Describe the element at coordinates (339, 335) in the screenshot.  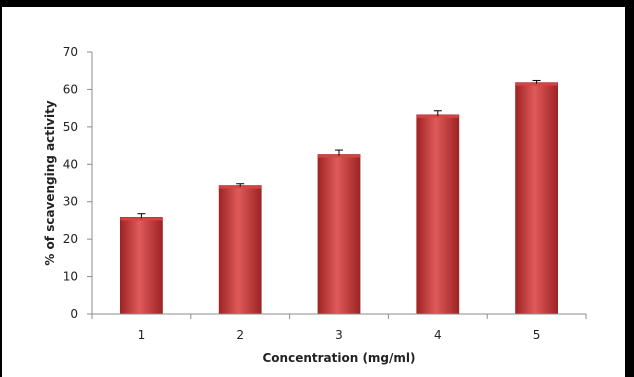
I see `x-tick-label-3: 3` at that location.